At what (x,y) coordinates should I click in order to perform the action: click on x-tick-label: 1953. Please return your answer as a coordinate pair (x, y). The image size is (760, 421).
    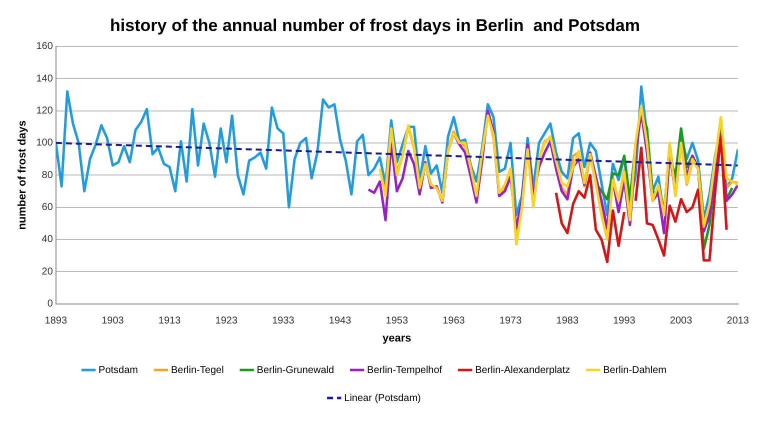
    Looking at the image, I should click on (397, 321).